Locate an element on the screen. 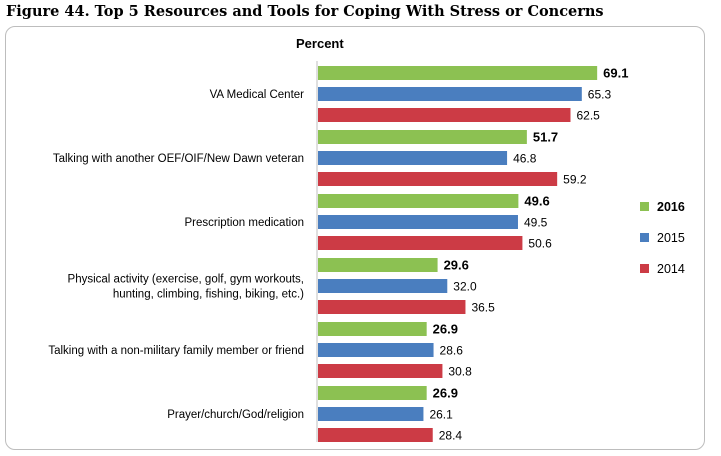  data-label-2014: 62.5 is located at coordinates (589, 116).